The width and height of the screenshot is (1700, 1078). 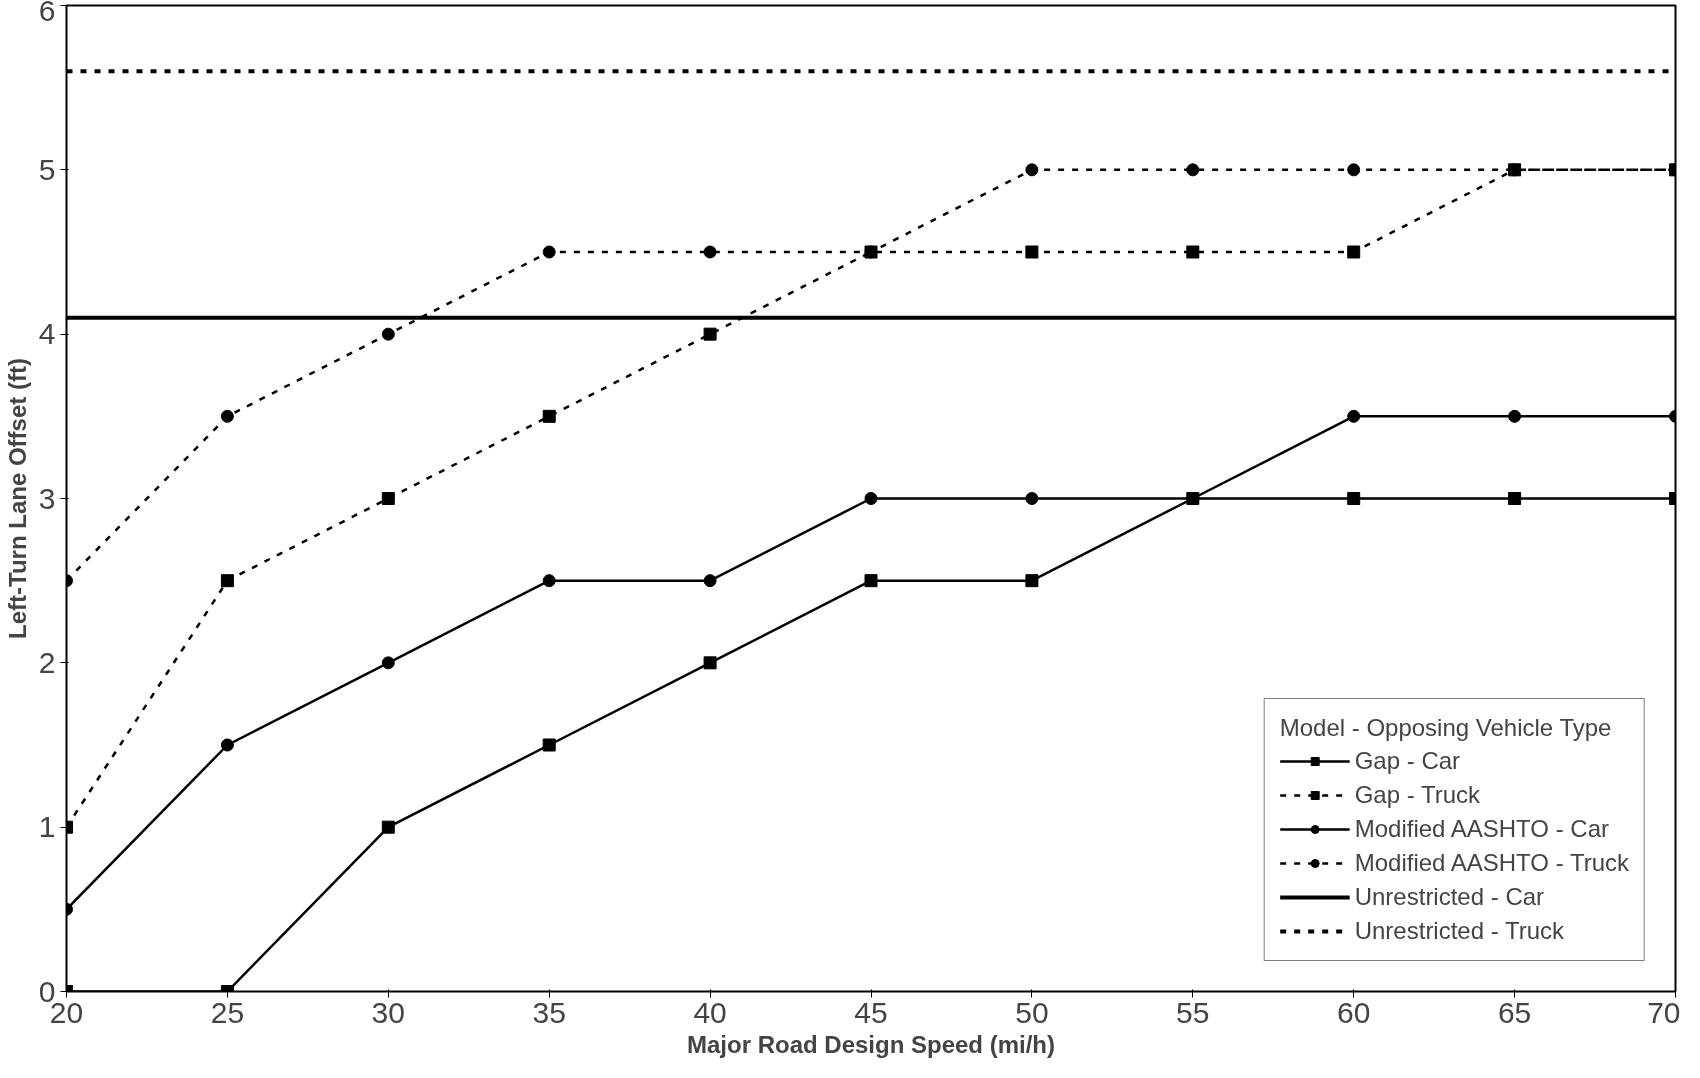 I want to click on x-tick-label: 30, so click(x=388, y=1012).